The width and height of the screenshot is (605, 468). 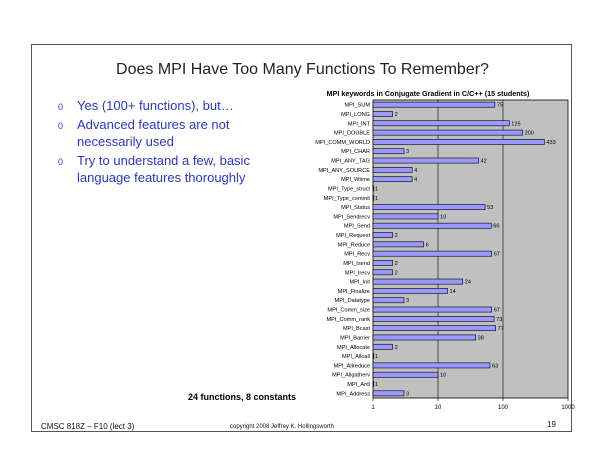 What do you see at coordinates (438, 408) in the screenshot?
I see `x-tick-label: 10` at bounding box center [438, 408].